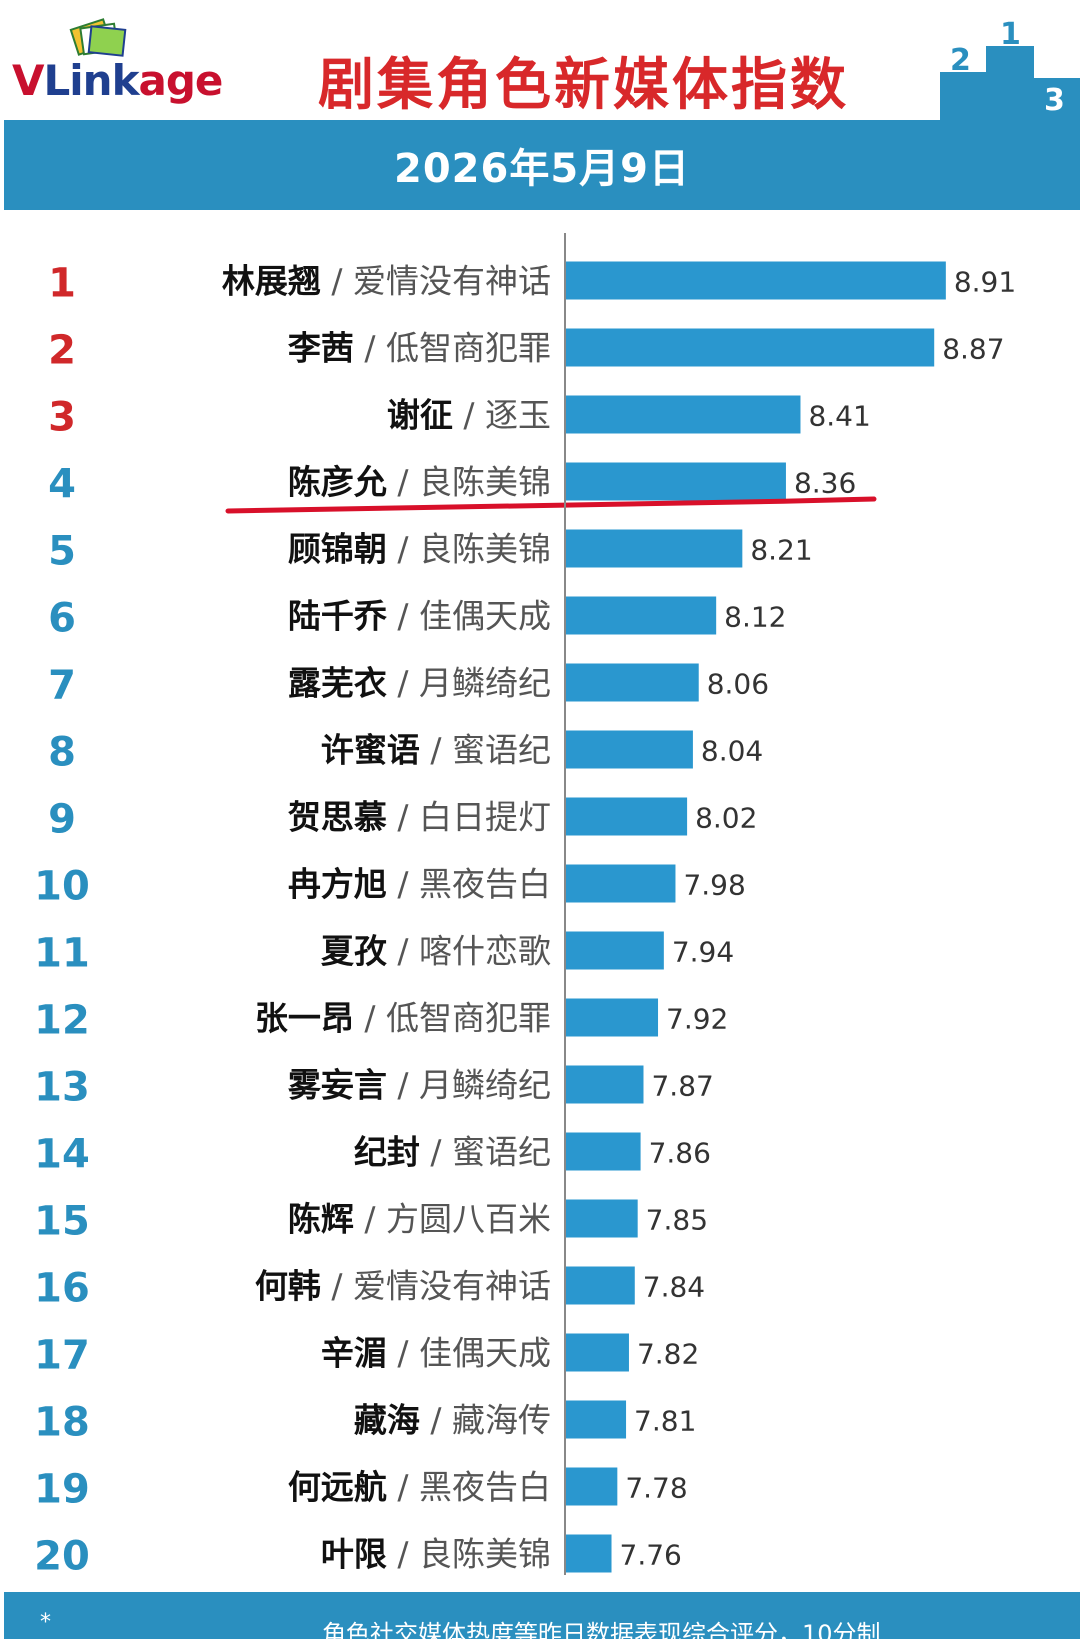 This screenshot has width=1080, height=1639. Describe the element at coordinates (321, 1219) in the screenshot. I see `character-name: 陈辉` at that location.